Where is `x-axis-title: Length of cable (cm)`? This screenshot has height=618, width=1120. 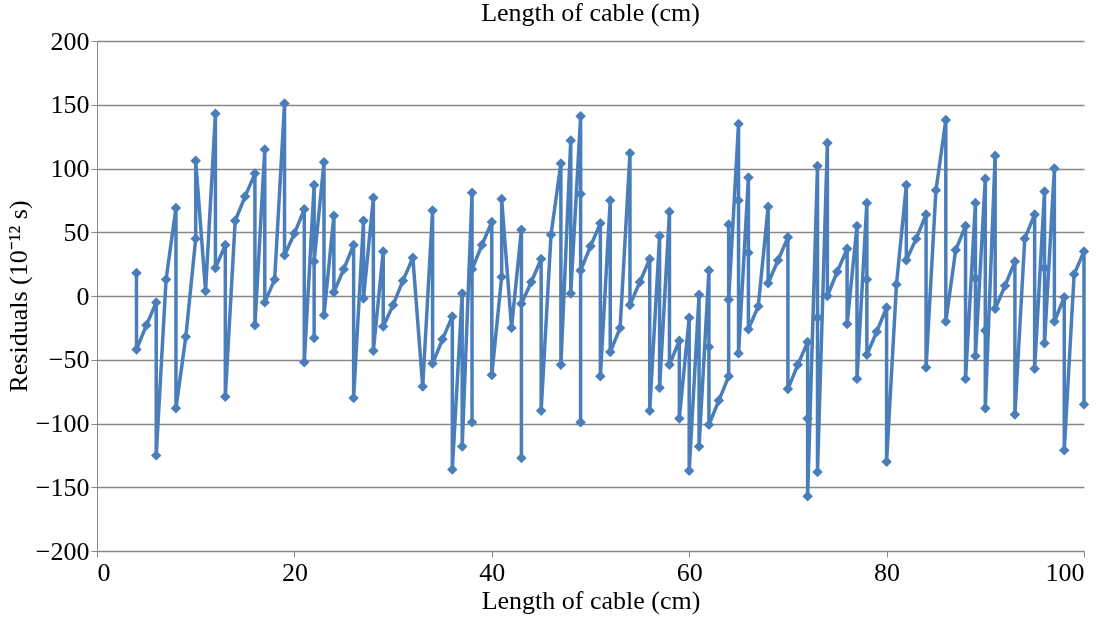 x-axis-title: Length of cable (cm) is located at coordinates (591, 600).